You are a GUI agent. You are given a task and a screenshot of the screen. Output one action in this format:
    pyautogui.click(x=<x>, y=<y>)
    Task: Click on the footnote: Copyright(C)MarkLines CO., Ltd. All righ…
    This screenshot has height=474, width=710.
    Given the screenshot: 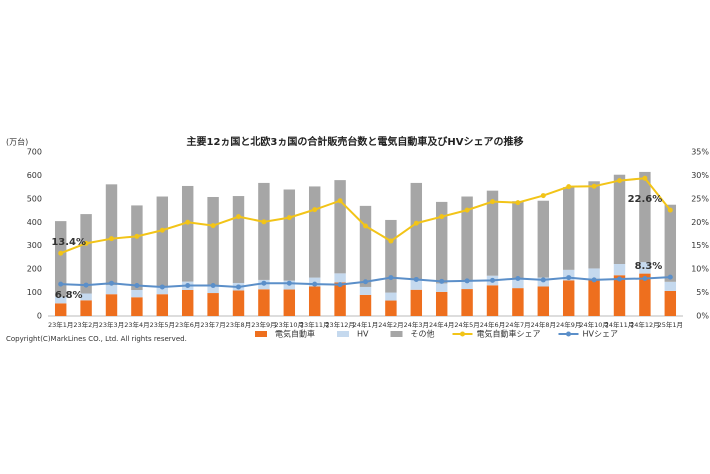 What is the action you would take?
    pyautogui.click(x=96, y=339)
    